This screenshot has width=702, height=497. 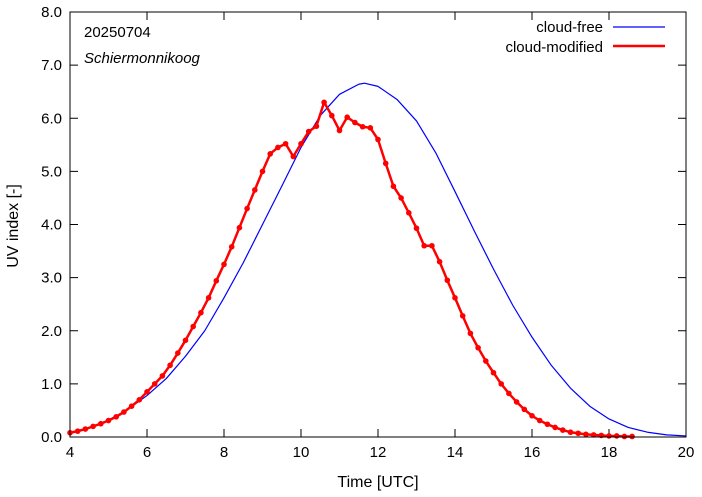 What do you see at coordinates (51, 65) in the screenshot?
I see `y-tick-label: 7.0` at bounding box center [51, 65].